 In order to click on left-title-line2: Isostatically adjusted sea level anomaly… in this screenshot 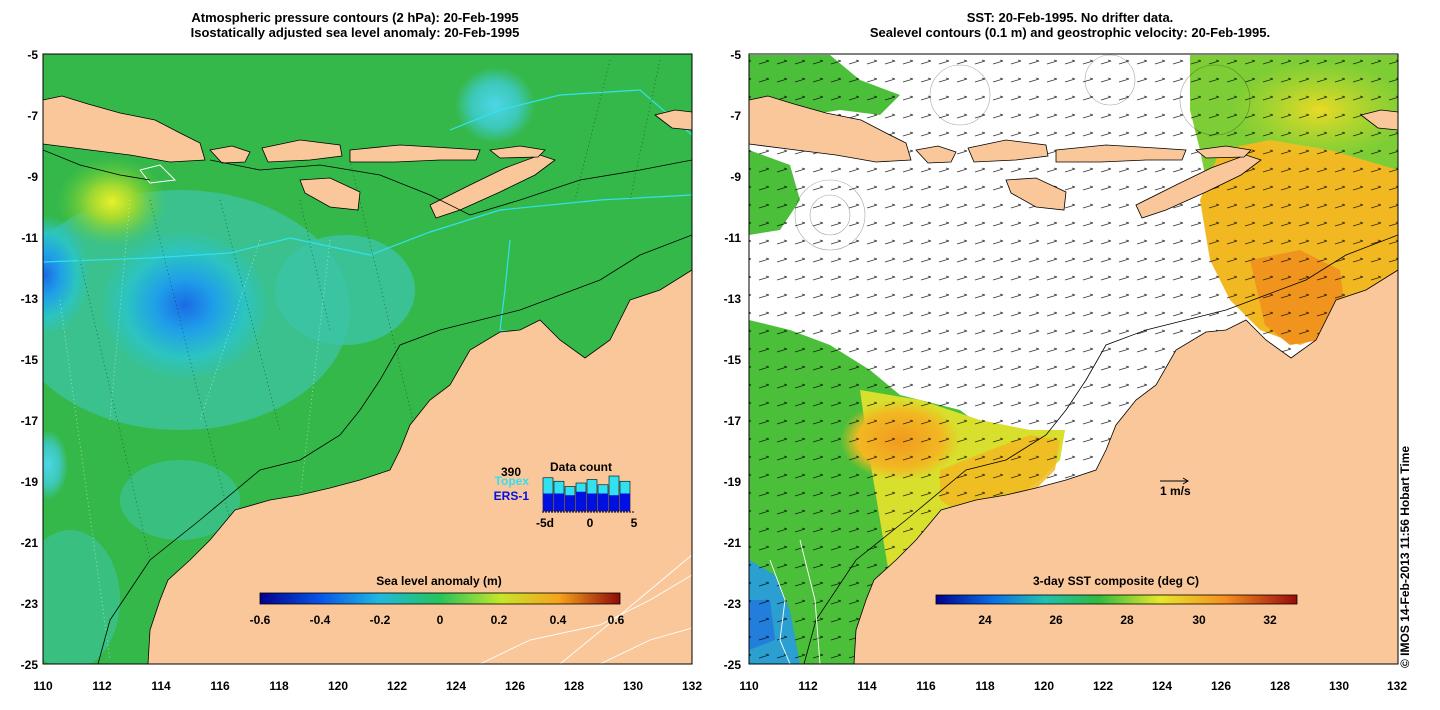, I will do `click(355, 32)`.